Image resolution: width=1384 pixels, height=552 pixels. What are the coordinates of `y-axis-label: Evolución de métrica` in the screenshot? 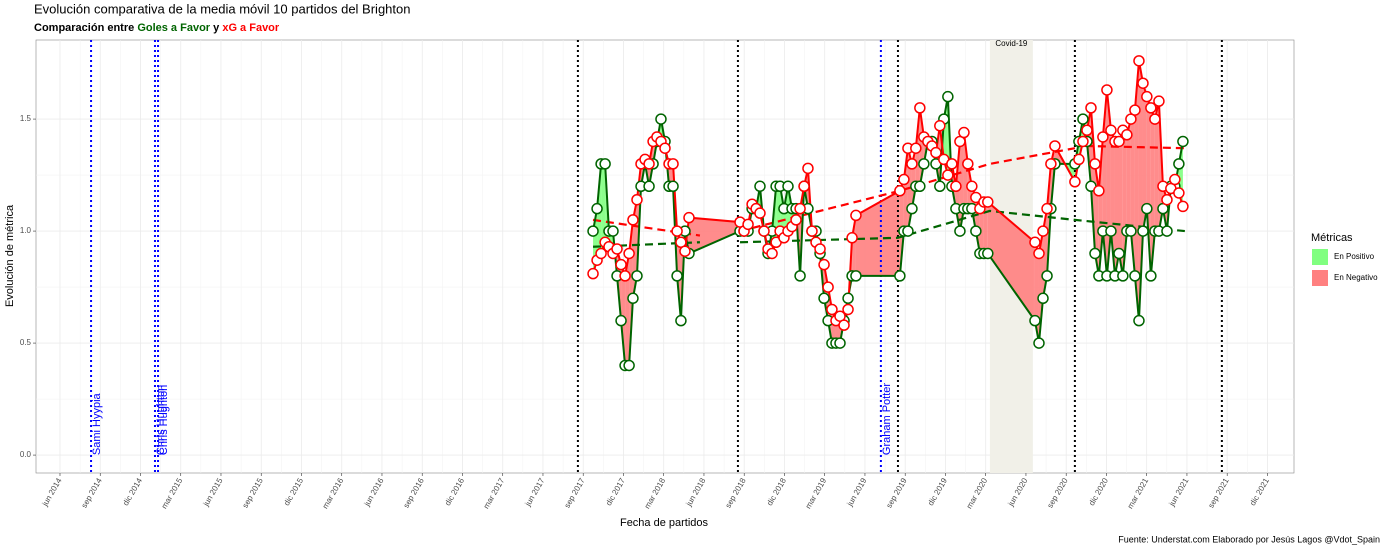 It's located at (10, 255).